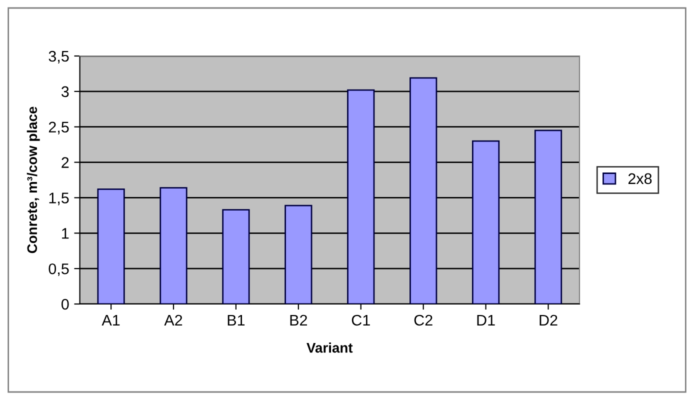  What do you see at coordinates (486, 320) in the screenshot?
I see `x-tick-label: D1` at bounding box center [486, 320].